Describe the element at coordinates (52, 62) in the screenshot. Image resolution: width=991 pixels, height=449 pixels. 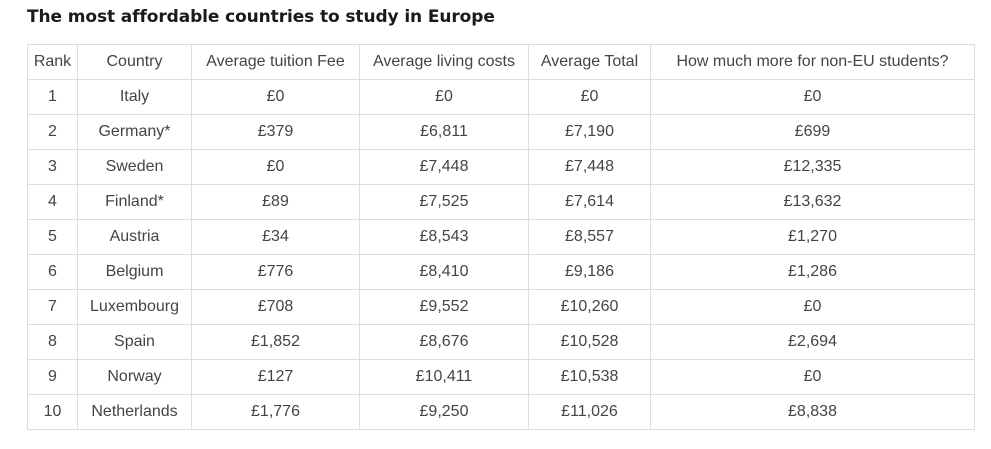
I see `header-rank: Rank` at that location.